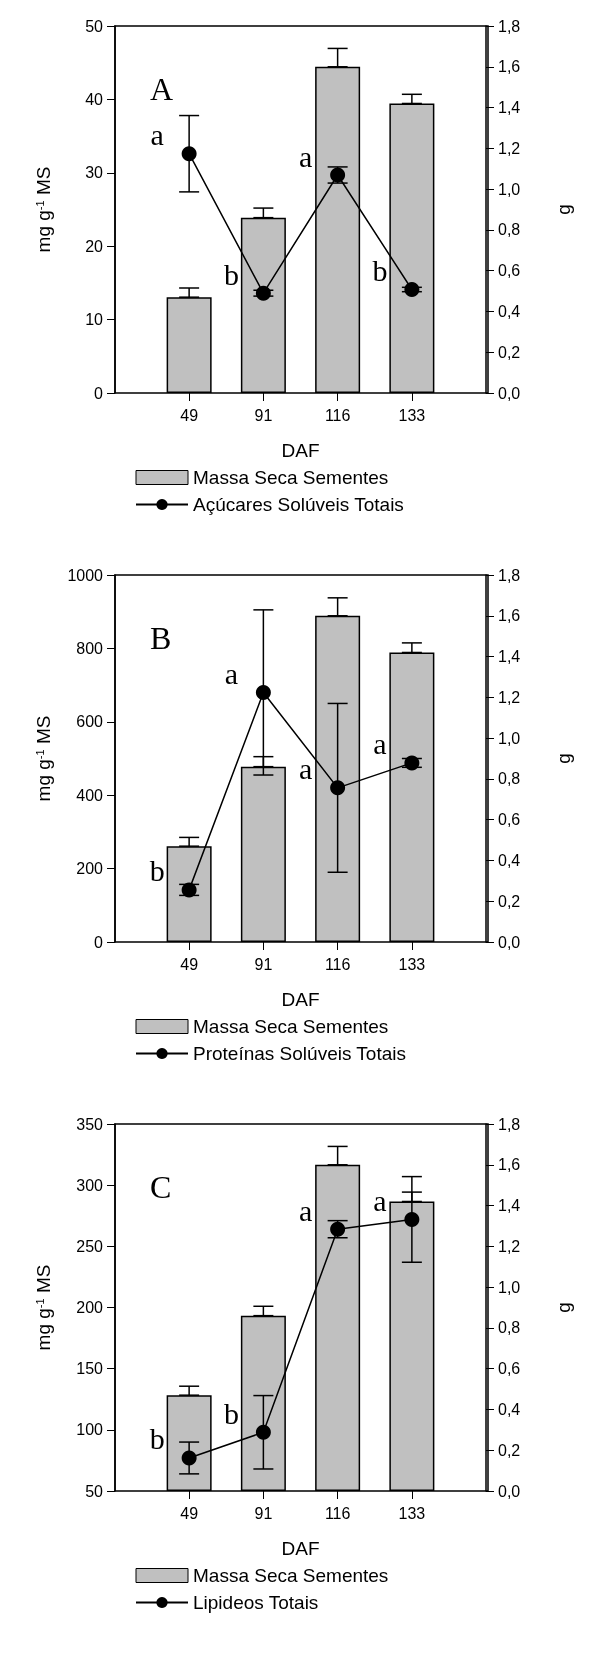 The width and height of the screenshot is (589, 1663). I want to click on y-tick-label: 400, so click(90, 795).